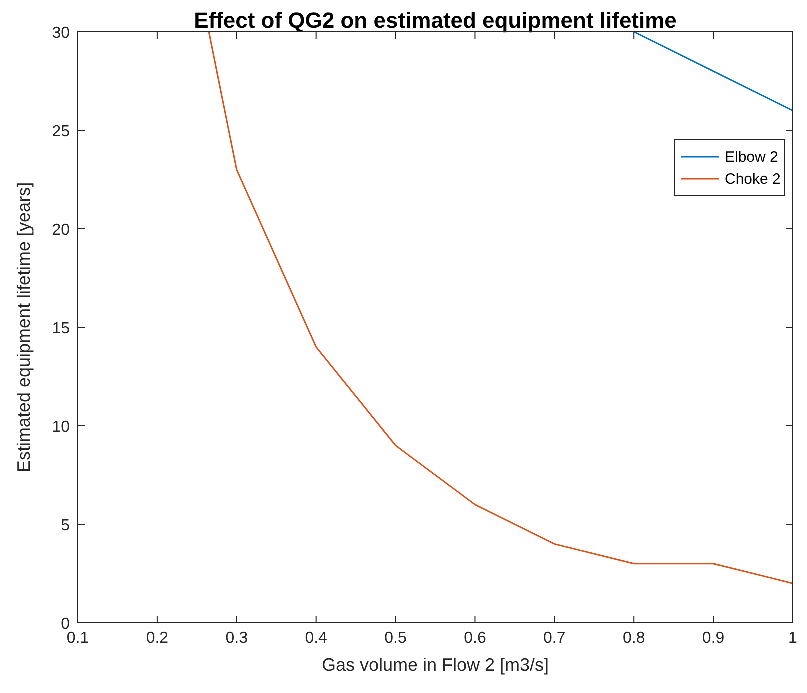 The image size is (807, 693). I want to click on y-tick-label: 15, so click(61, 329).